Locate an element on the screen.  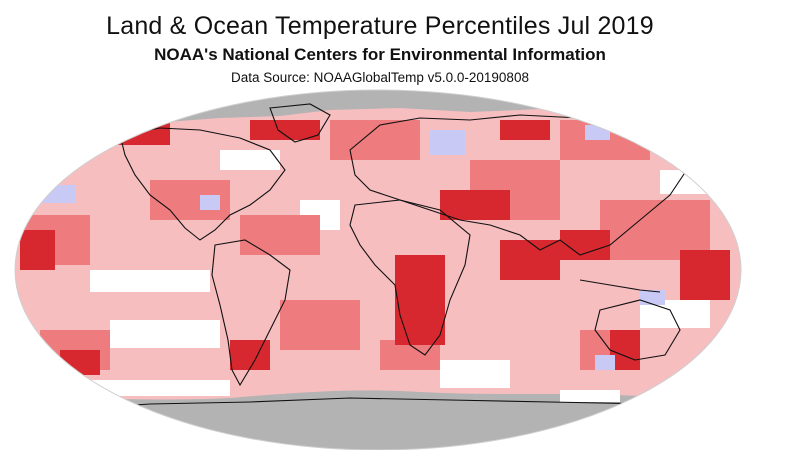
greenland-outline is located at coordinates (300, 123).